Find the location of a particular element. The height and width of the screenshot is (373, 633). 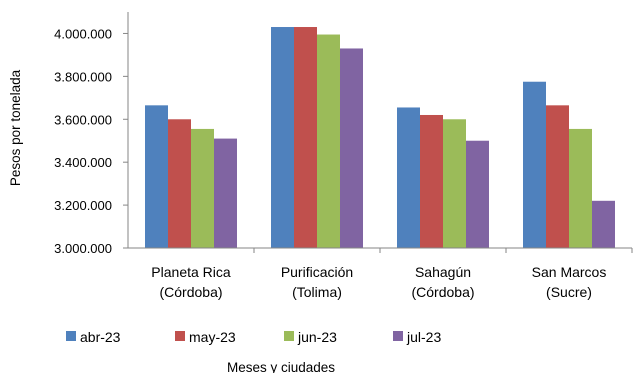

y-axis-title: Pesos por tonelada is located at coordinates (15, 127).